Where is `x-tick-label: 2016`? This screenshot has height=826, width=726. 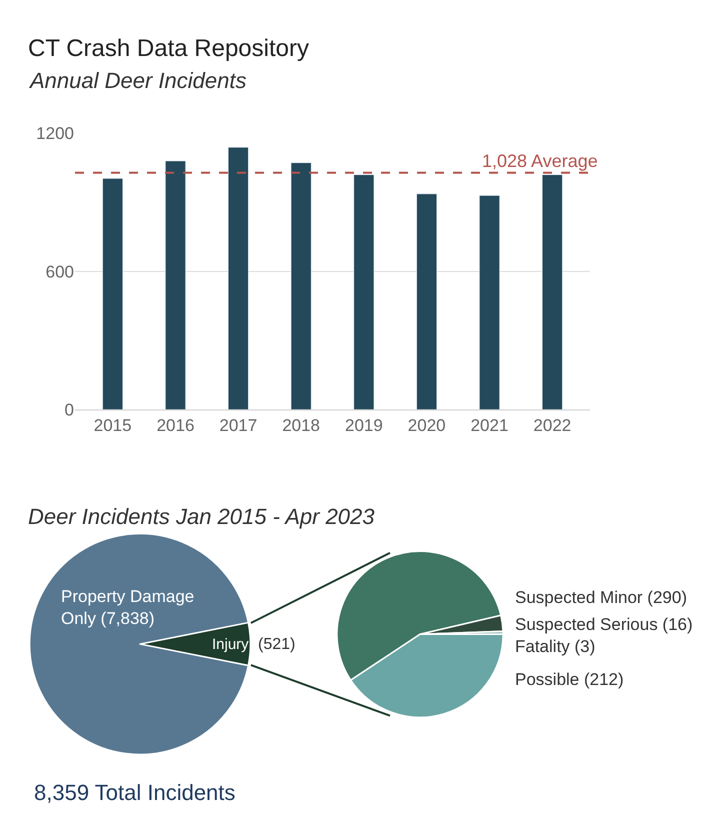 x-tick-label: 2016 is located at coordinates (175, 425).